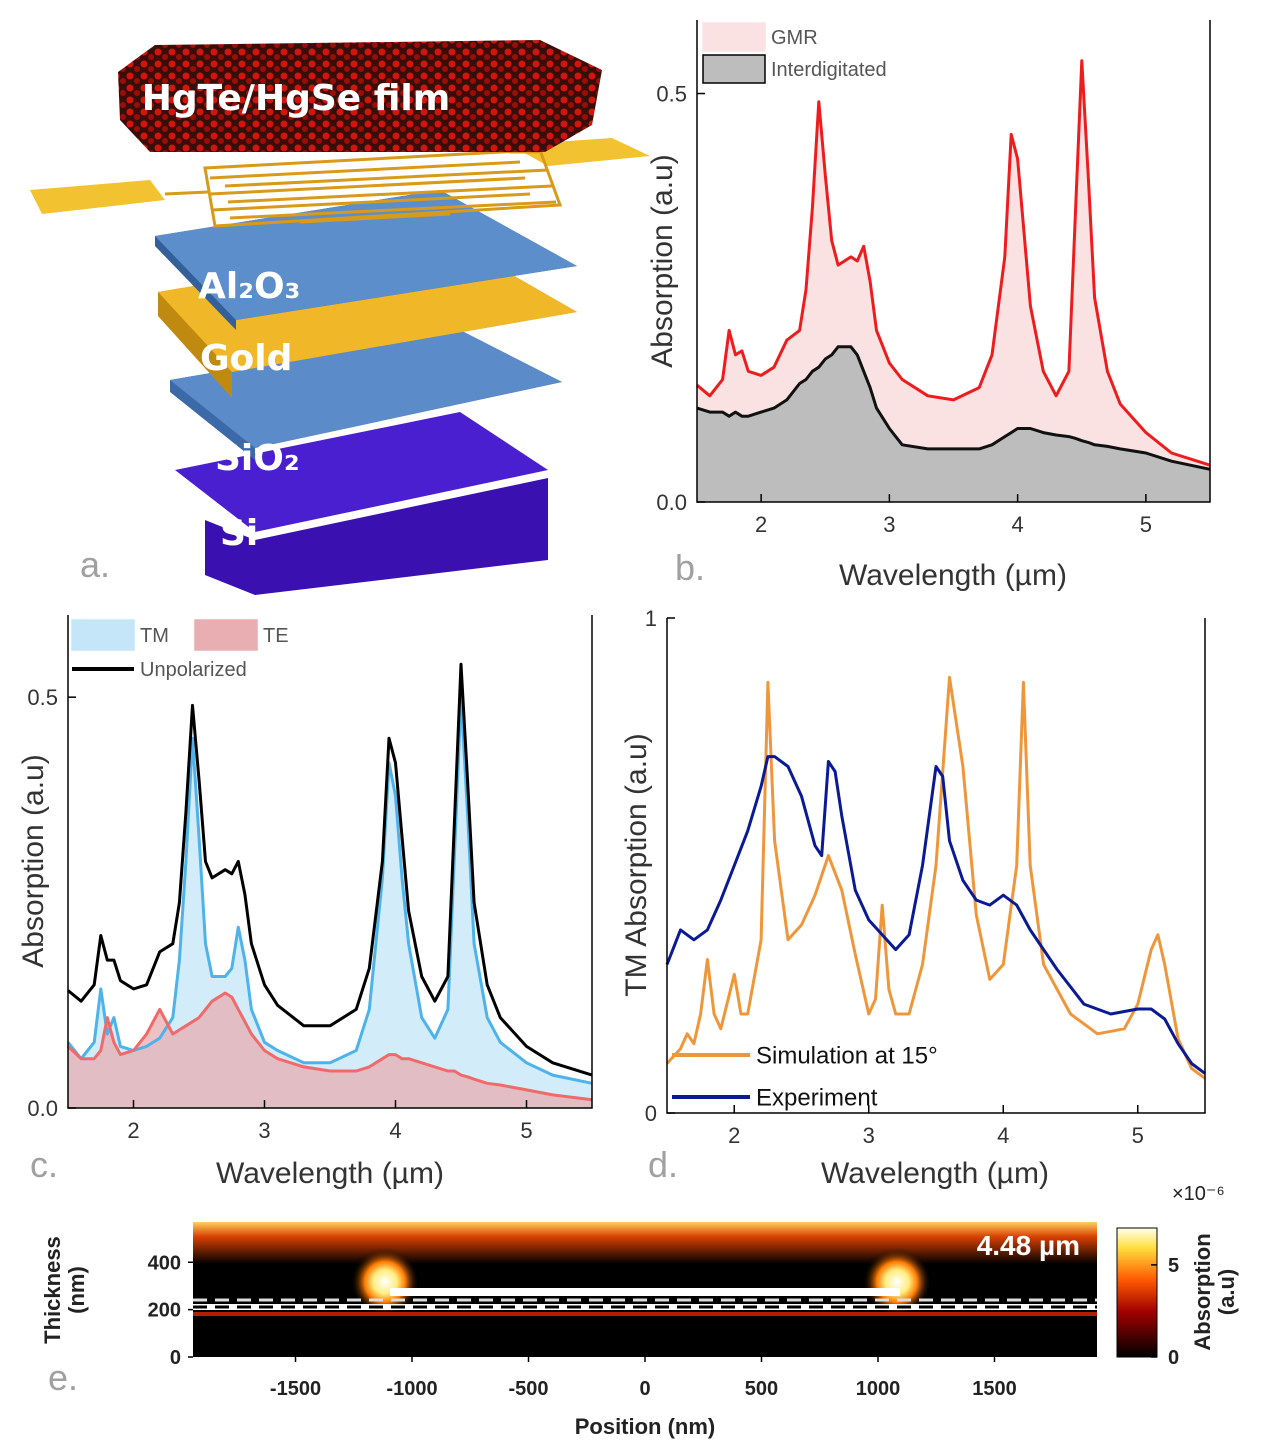 The height and width of the screenshot is (1448, 1273). What do you see at coordinates (636, 864) in the screenshot?
I see `y-axis-label: TM Absorption (a.u)` at bounding box center [636, 864].